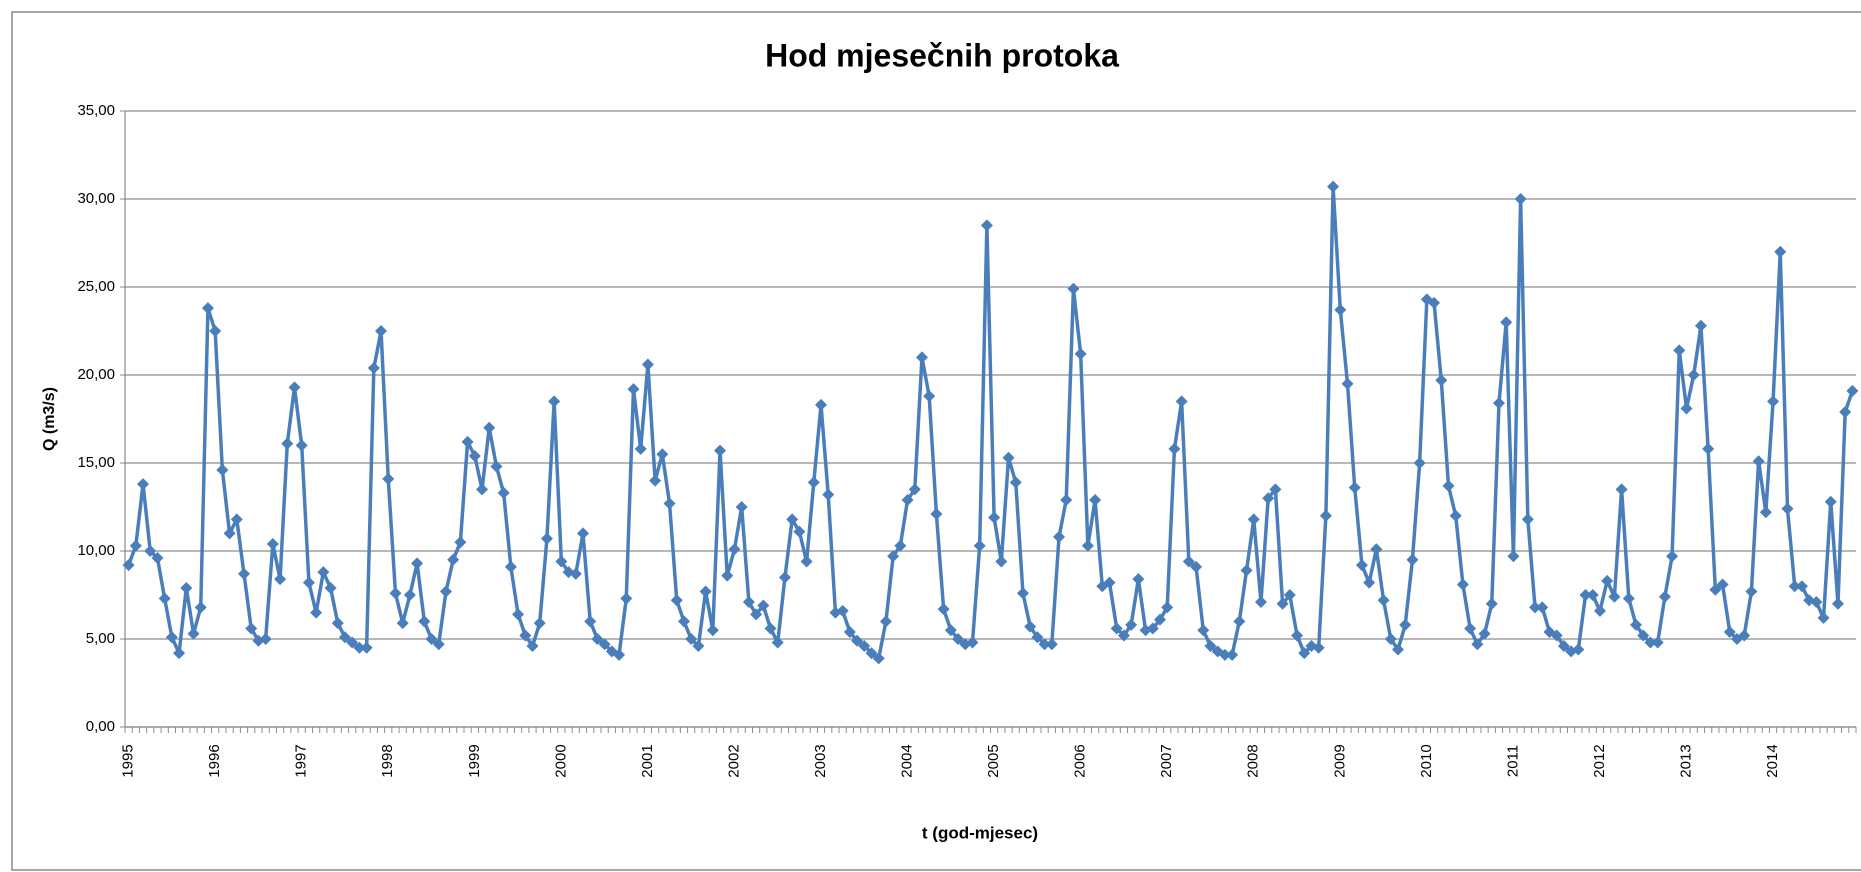 This screenshot has width=1861, height=872. Describe the element at coordinates (96, 198) in the screenshot. I see `y-tick-label: 30,00` at that location.